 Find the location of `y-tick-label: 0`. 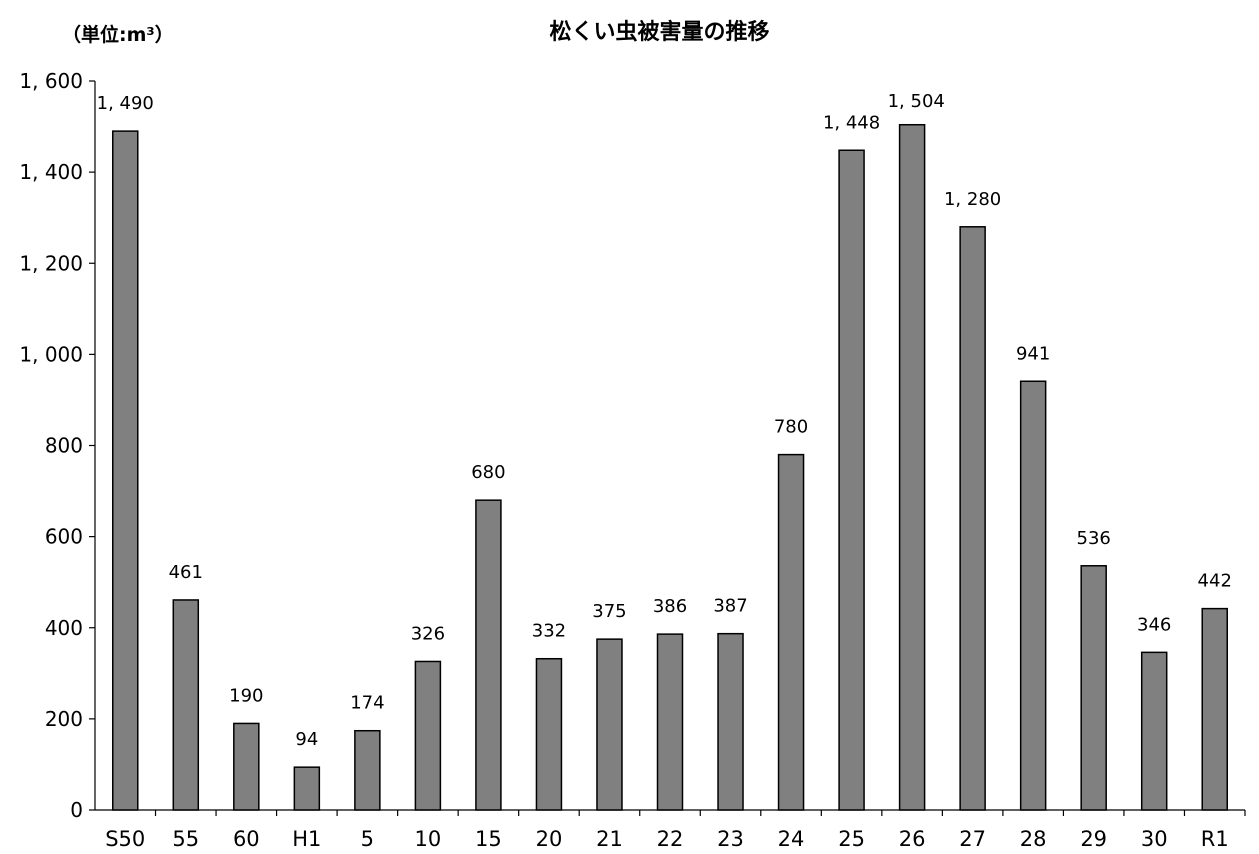

y-tick-label: 0 is located at coordinates (76, 810).